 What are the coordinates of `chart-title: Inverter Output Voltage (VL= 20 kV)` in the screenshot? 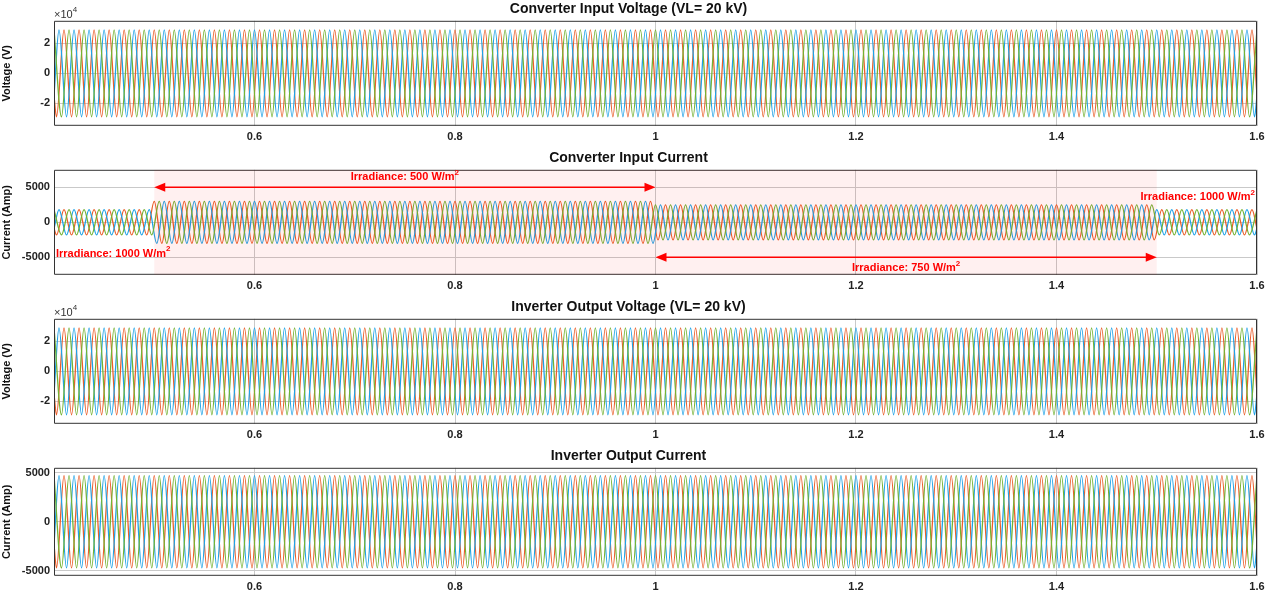 It's located at (628, 306).